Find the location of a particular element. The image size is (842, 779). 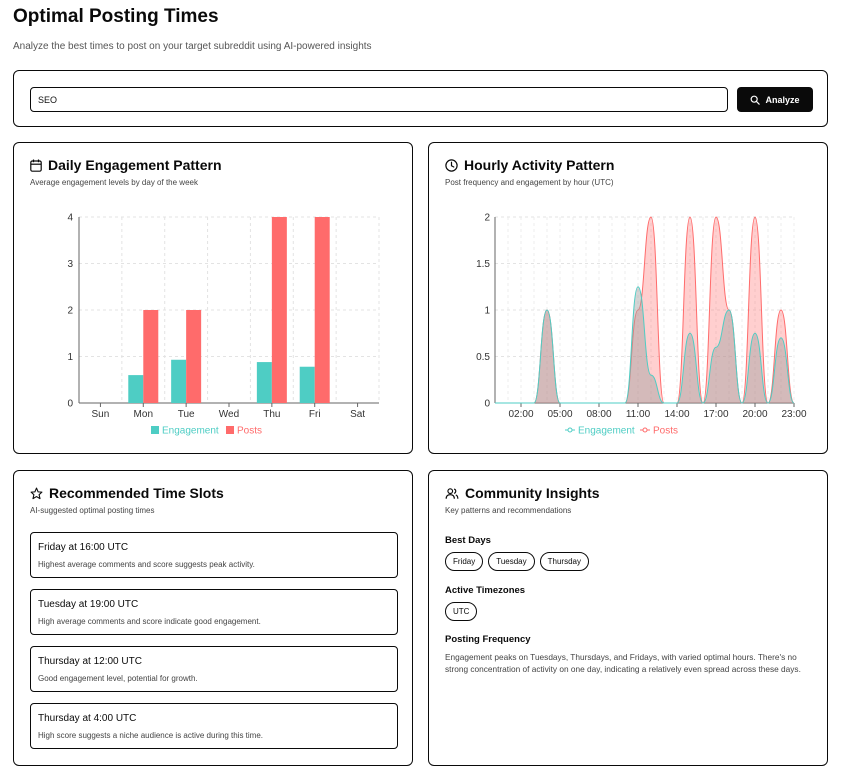

x-tick-label: 14:00 is located at coordinates (676, 414).